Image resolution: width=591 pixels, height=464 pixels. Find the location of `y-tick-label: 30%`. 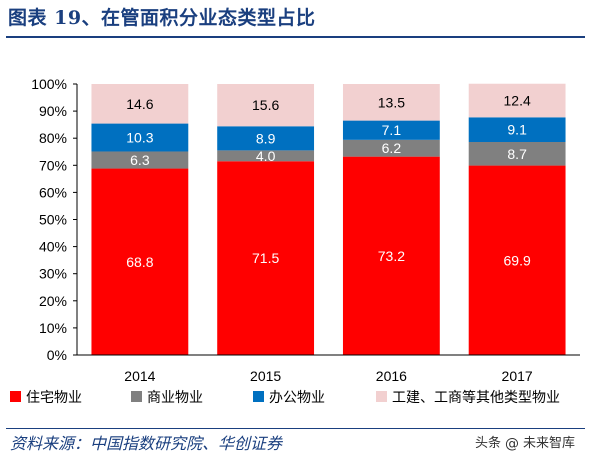

y-tick-label: 30% is located at coordinates (53, 274).